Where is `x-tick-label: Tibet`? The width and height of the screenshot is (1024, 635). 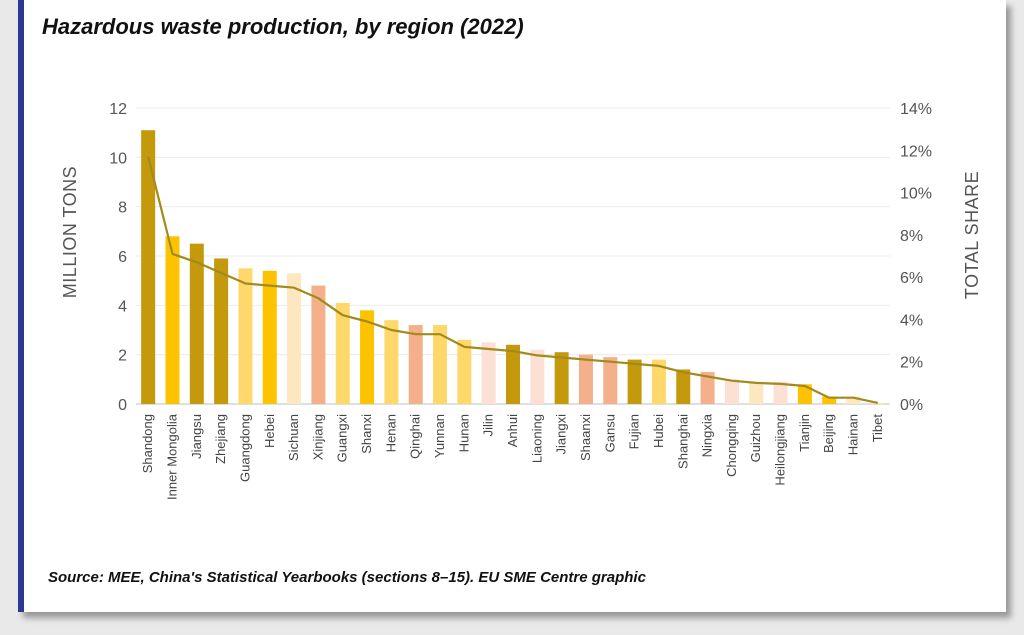
x-tick-label: Tibet is located at coordinates (877, 428).